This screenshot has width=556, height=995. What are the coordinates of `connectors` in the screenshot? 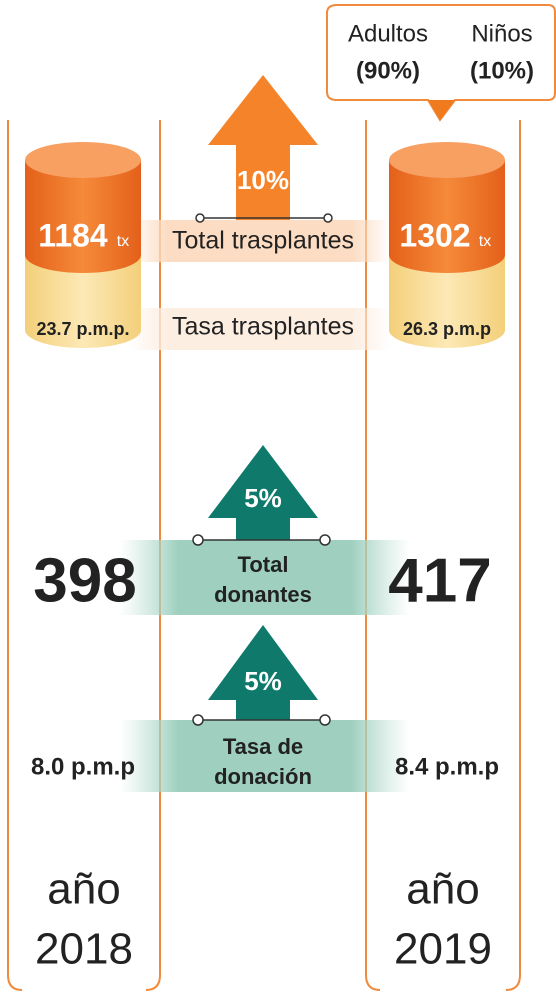 It's located at (262, 469).